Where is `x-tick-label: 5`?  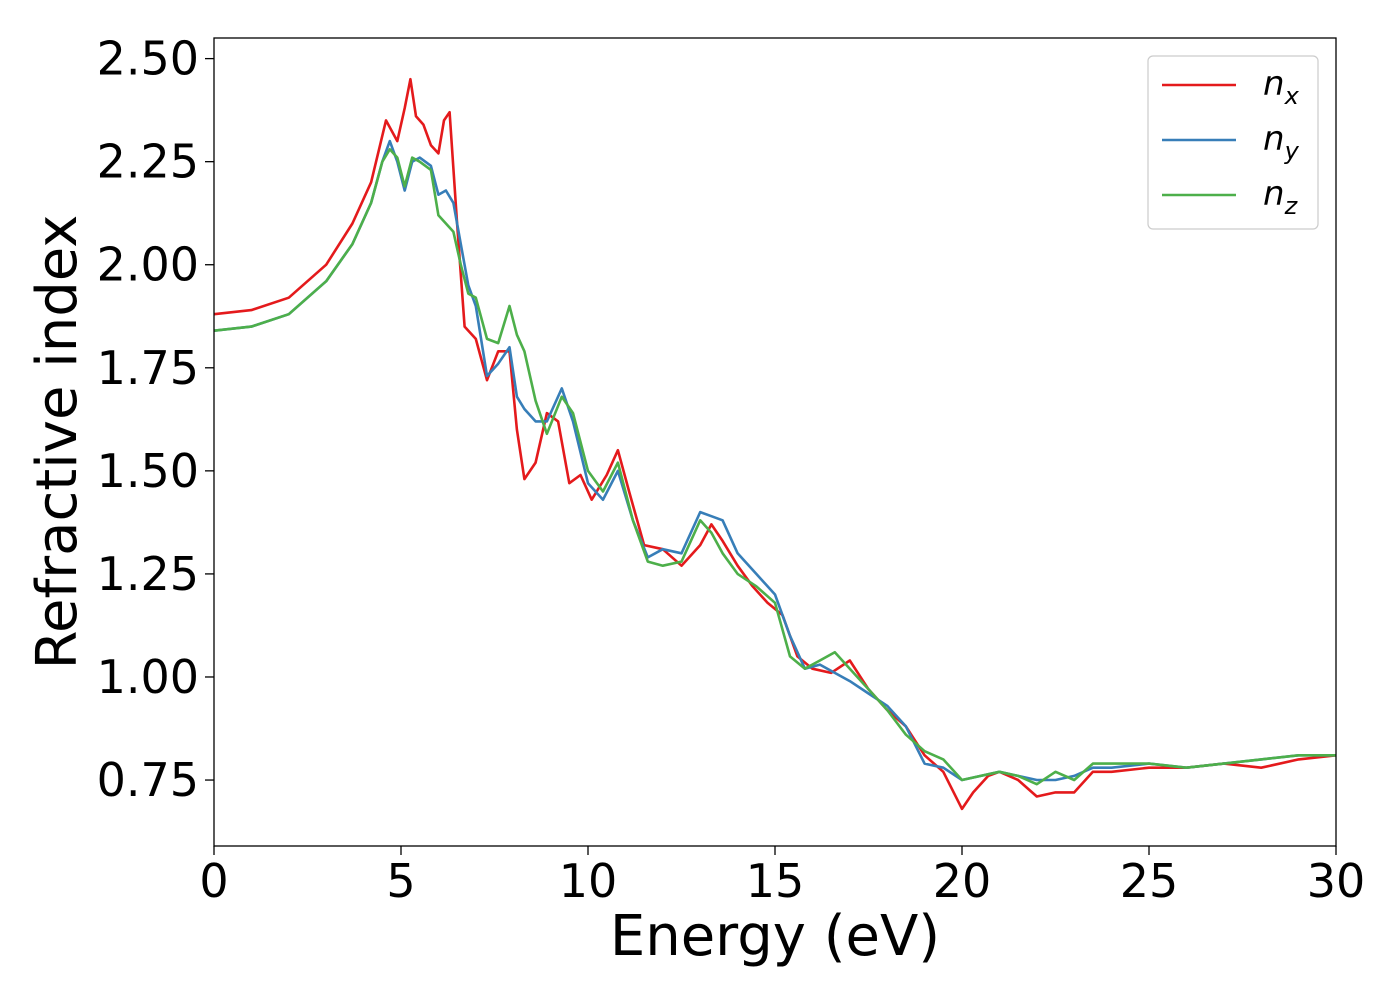
x-tick-label: 5 is located at coordinates (400, 881).